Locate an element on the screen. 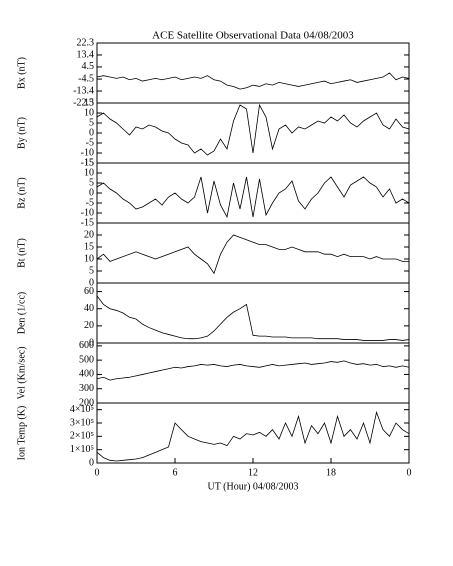  y-tick-label: 13.4 is located at coordinates (86, 54).